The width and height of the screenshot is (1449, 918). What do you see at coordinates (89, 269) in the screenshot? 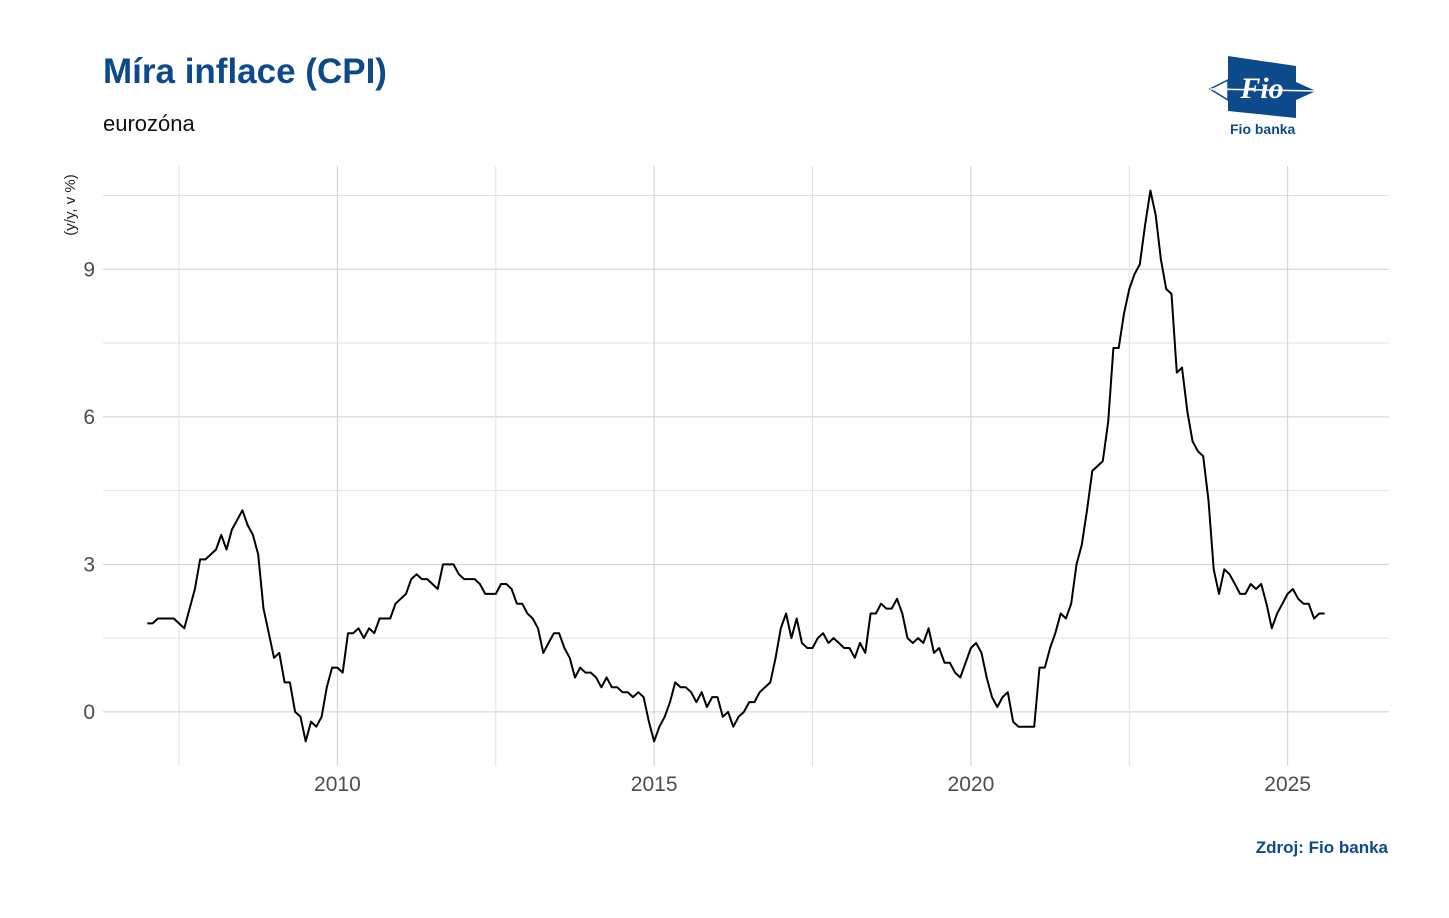
I see `y-tick-label: 9` at bounding box center [89, 269].